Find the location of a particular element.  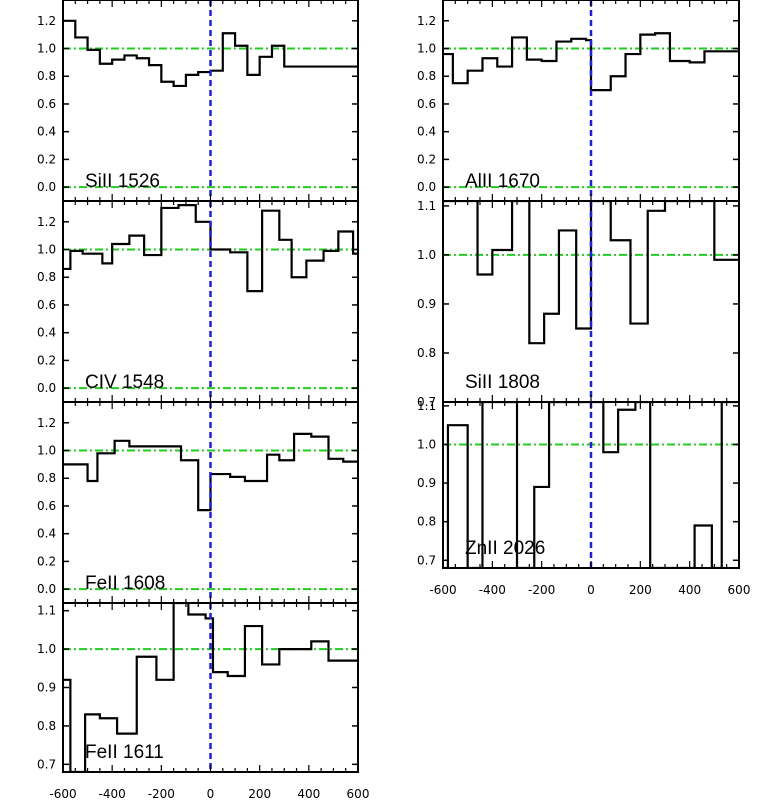

transition-label: SiII 1526 is located at coordinates (122, 181).